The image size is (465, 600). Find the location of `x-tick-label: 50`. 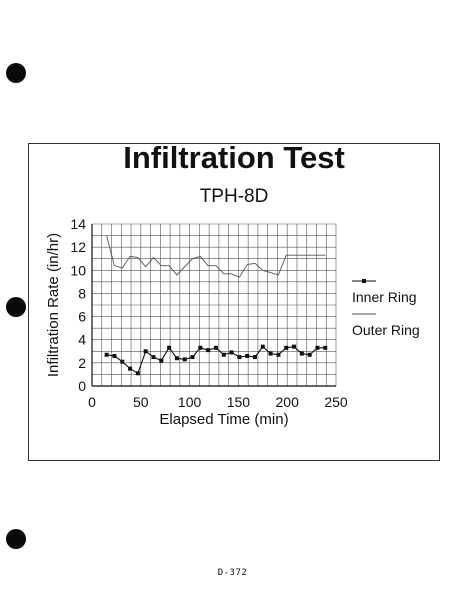

x-tick-label: 50 is located at coordinates (141, 402).